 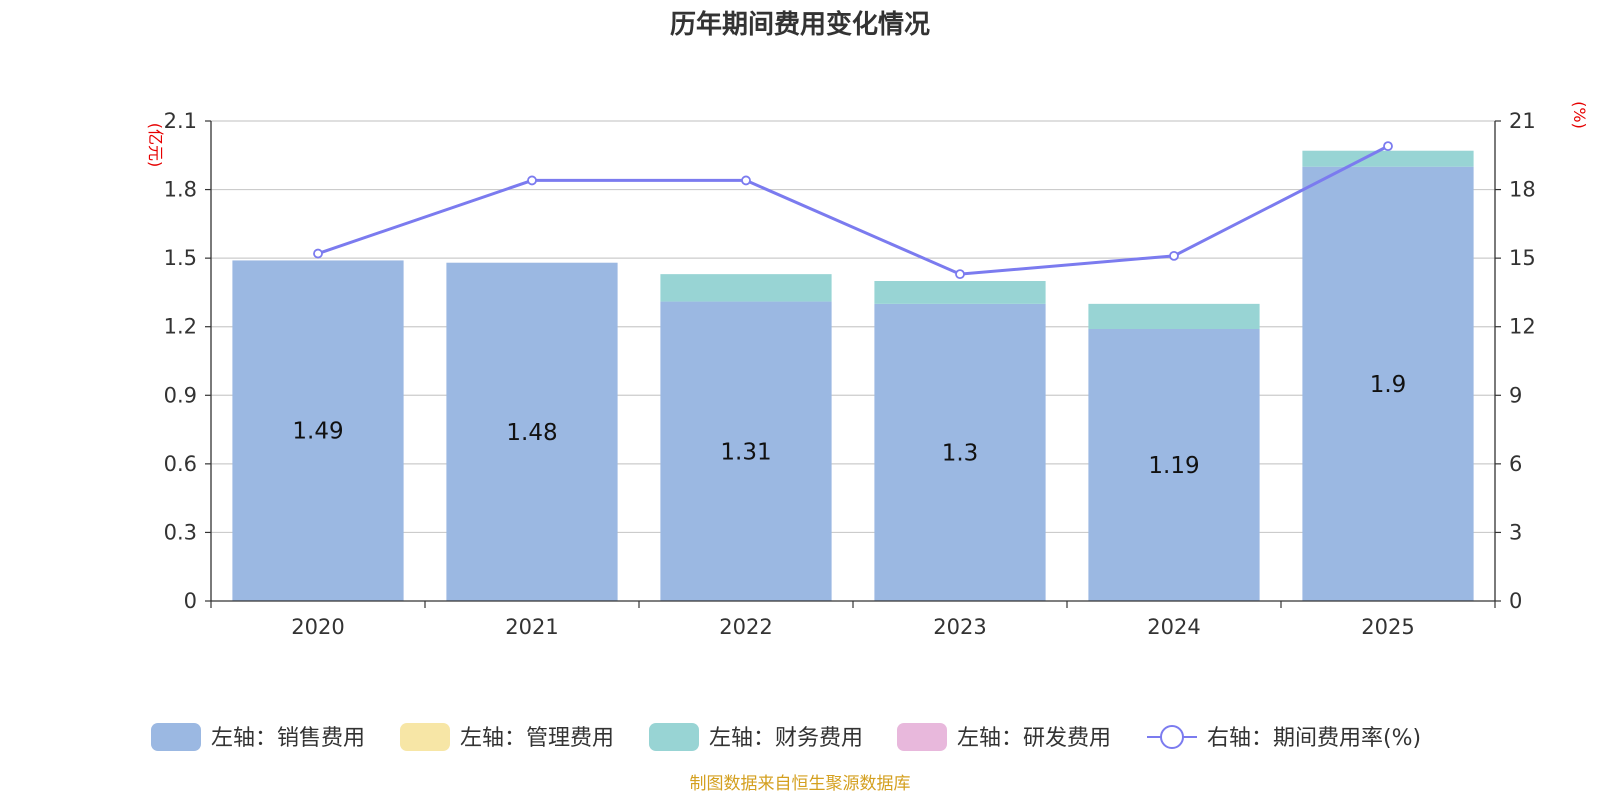 I want to click on source-note: 制图数据来自恒生聚源数据库, so click(x=800, y=784).